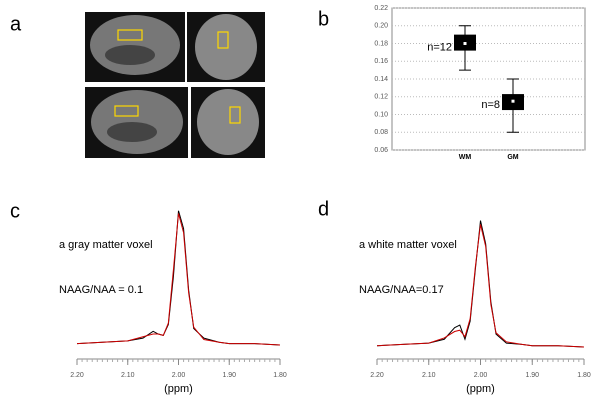 The image size is (600, 407). Describe the element at coordinates (15, 211) in the screenshot. I see `panel-label: c` at that location.